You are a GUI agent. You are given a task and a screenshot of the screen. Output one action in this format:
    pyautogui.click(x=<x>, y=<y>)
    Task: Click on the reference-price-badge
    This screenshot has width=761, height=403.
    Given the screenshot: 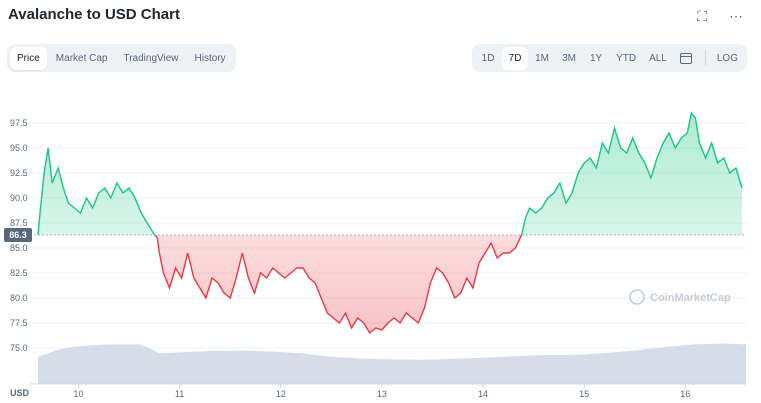 What is the action you would take?
    pyautogui.click(x=18, y=235)
    